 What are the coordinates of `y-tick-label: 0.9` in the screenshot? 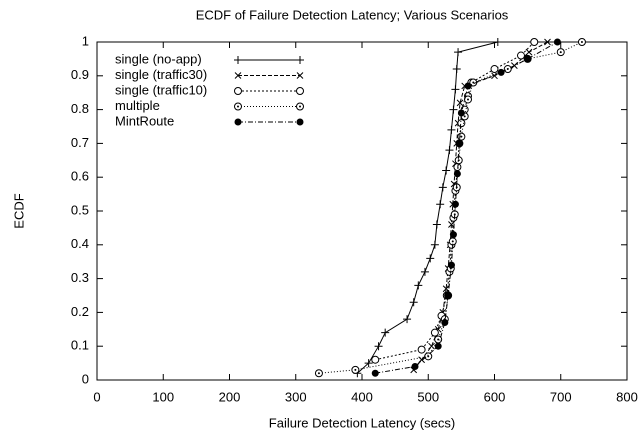 It's located at (80, 74).